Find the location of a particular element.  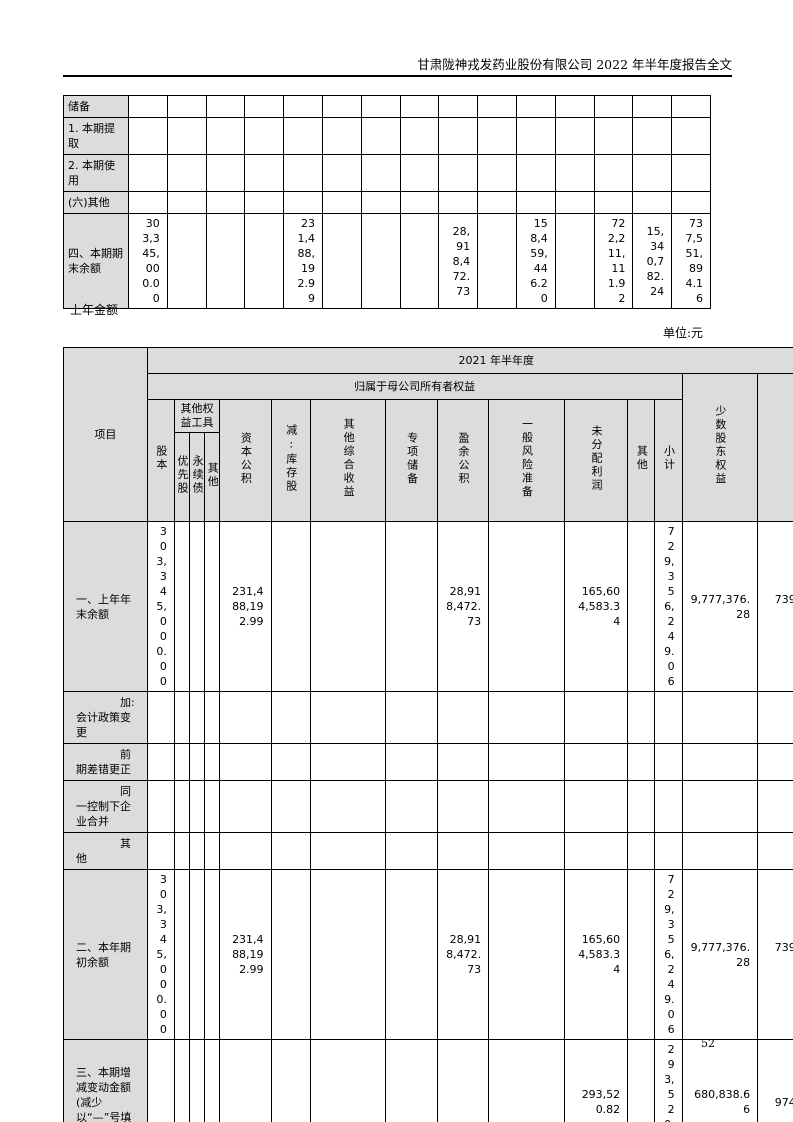

table-row: 其他 is located at coordinates (428, 851).